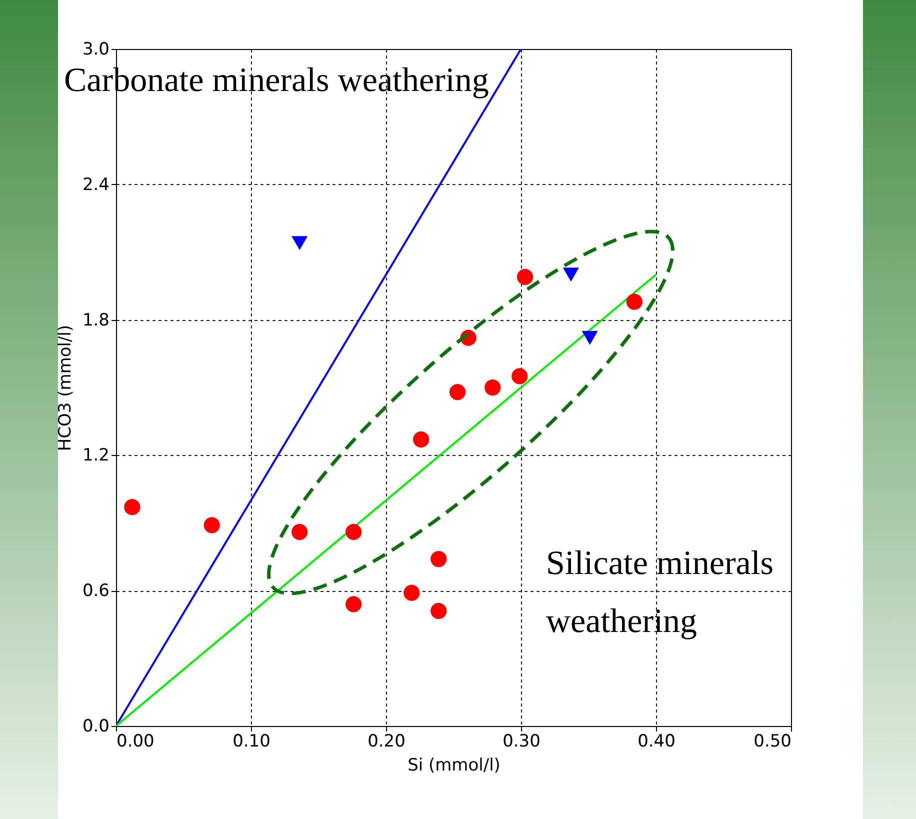 This screenshot has height=819, width=916. I want to click on x-tick-label: 0.00, so click(135, 742).